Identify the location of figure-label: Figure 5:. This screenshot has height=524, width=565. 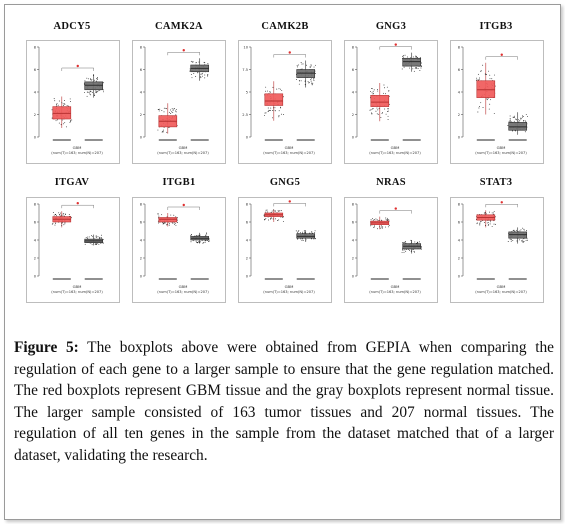
(46, 348).